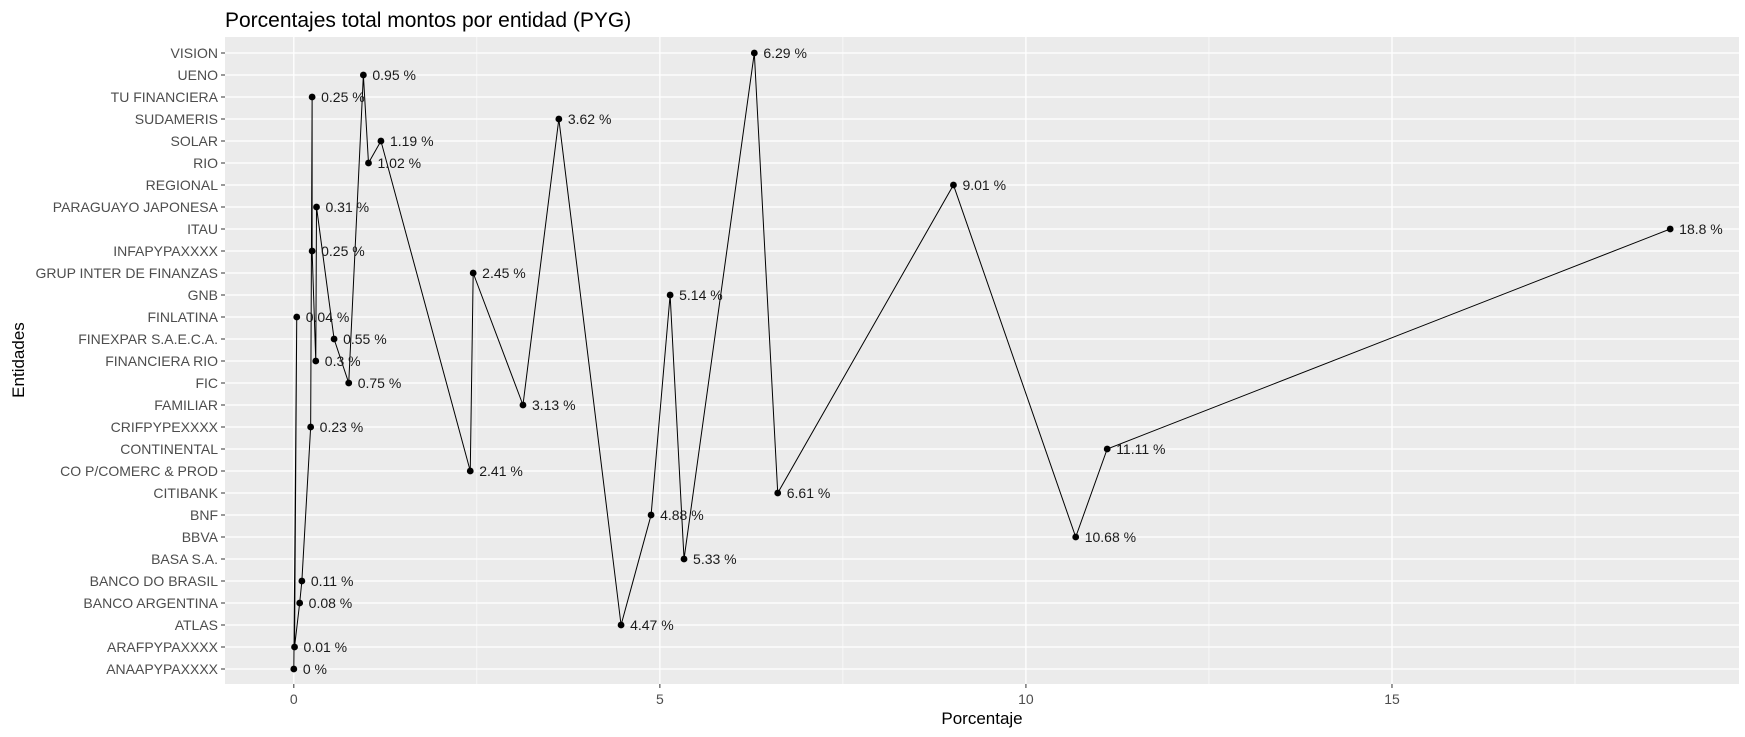 The height and width of the screenshot is (737, 1745). Describe the element at coordinates (343, 361) in the screenshot. I see `data-label: 0.3 %` at that location.